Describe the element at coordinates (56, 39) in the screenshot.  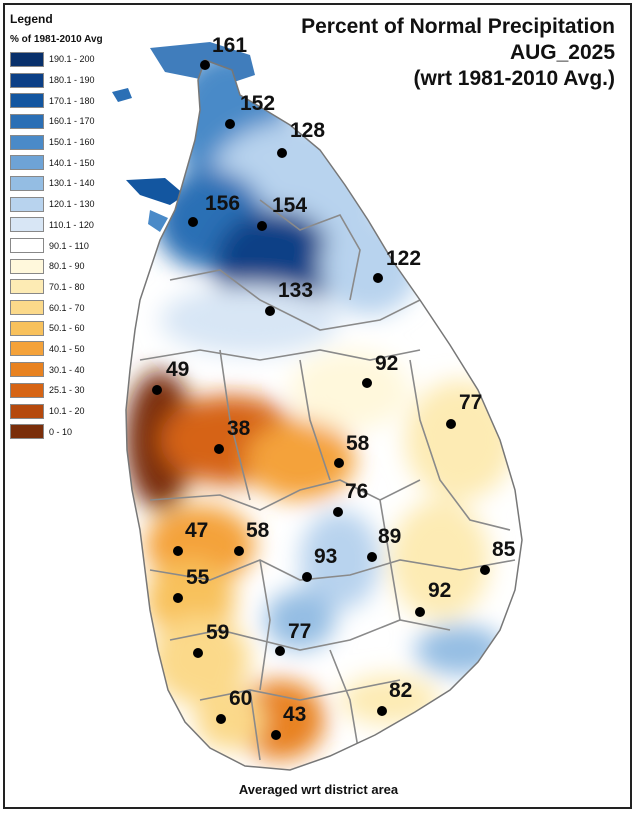
I see `legend-subtitle: % of 1981-2010 Avg` at that location.